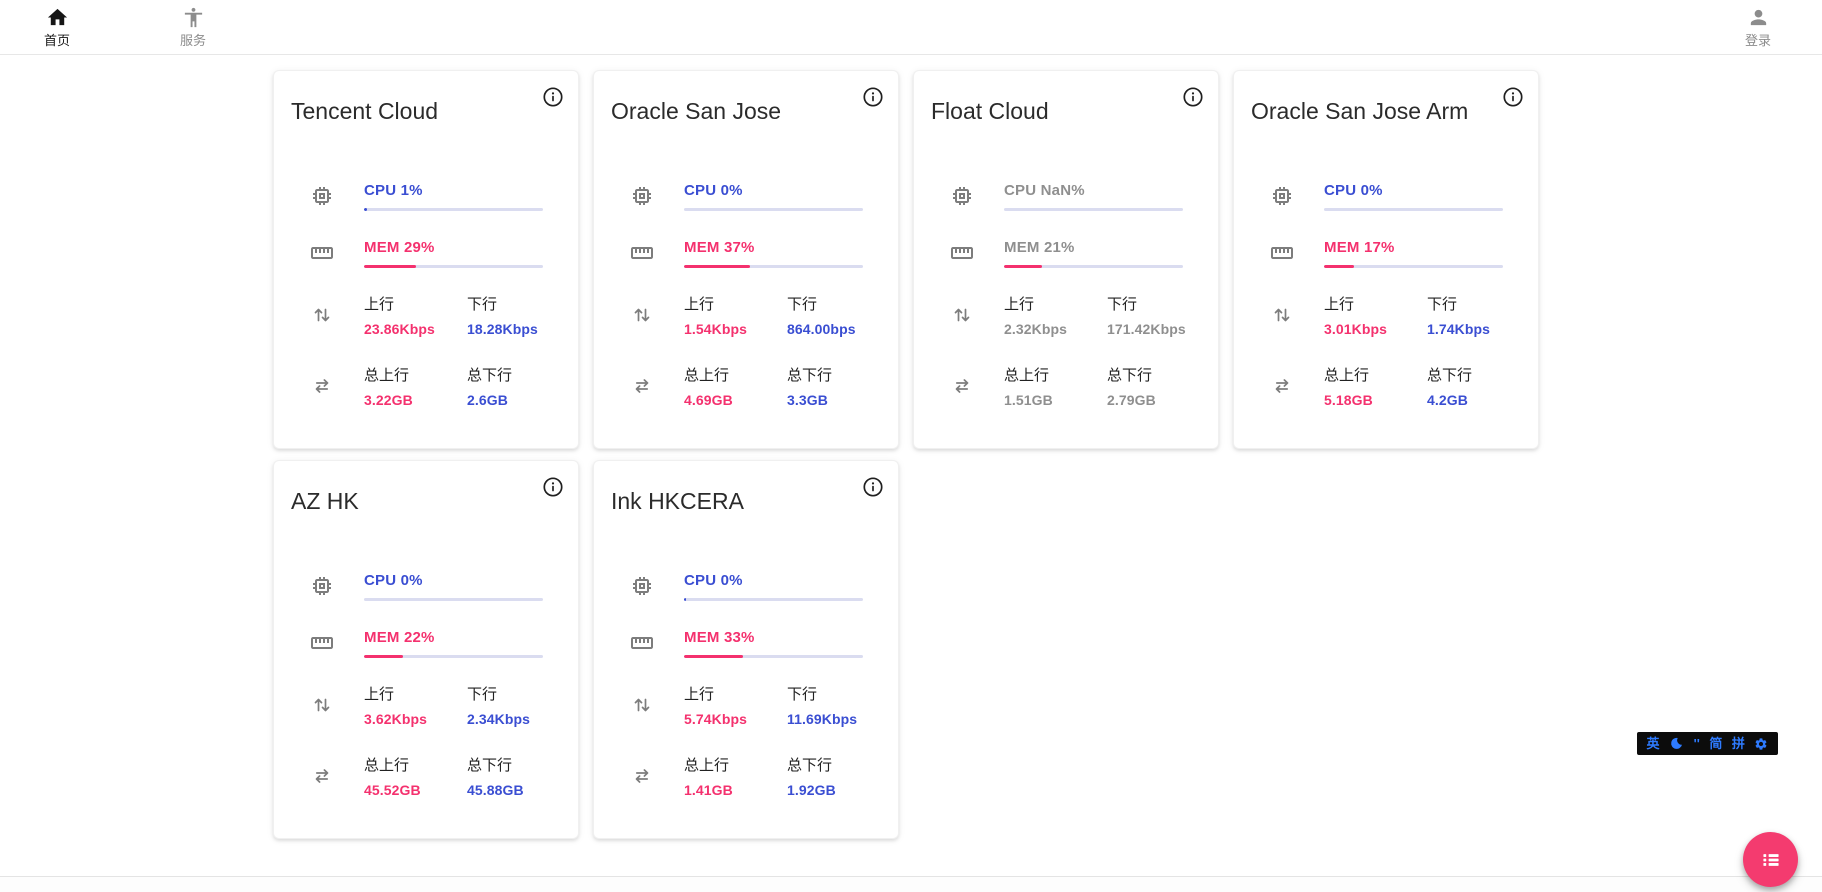  Describe the element at coordinates (388, 399) in the screenshot. I see `total-upload-value: 3.22GB` at that location.